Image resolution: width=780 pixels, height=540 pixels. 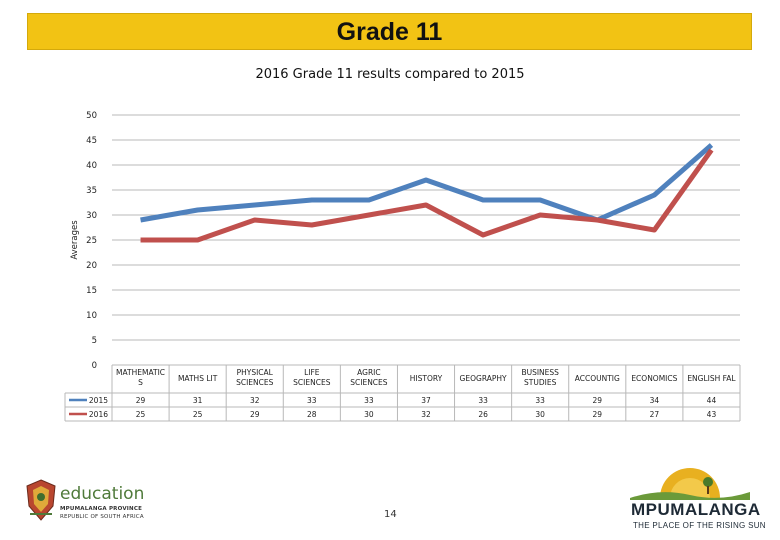 I want to click on y-tick-label: 15, so click(x=91, y=291).